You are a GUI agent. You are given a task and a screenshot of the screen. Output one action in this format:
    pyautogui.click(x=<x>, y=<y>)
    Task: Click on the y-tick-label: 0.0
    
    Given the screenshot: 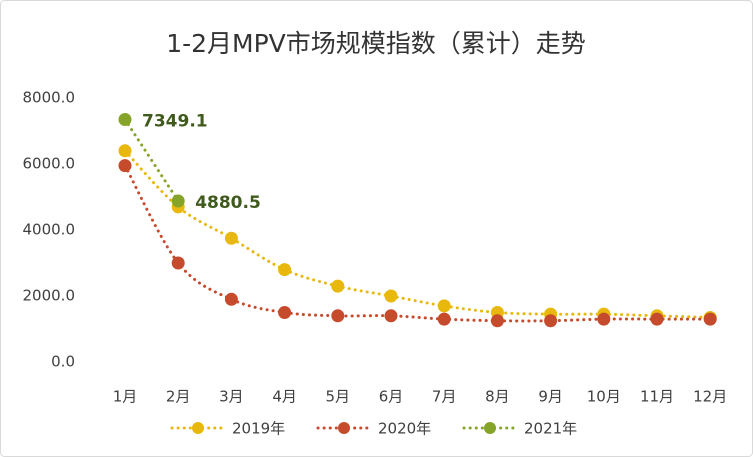 What is the action you would take?
    pyautogui.click(x=63, y=362)
    